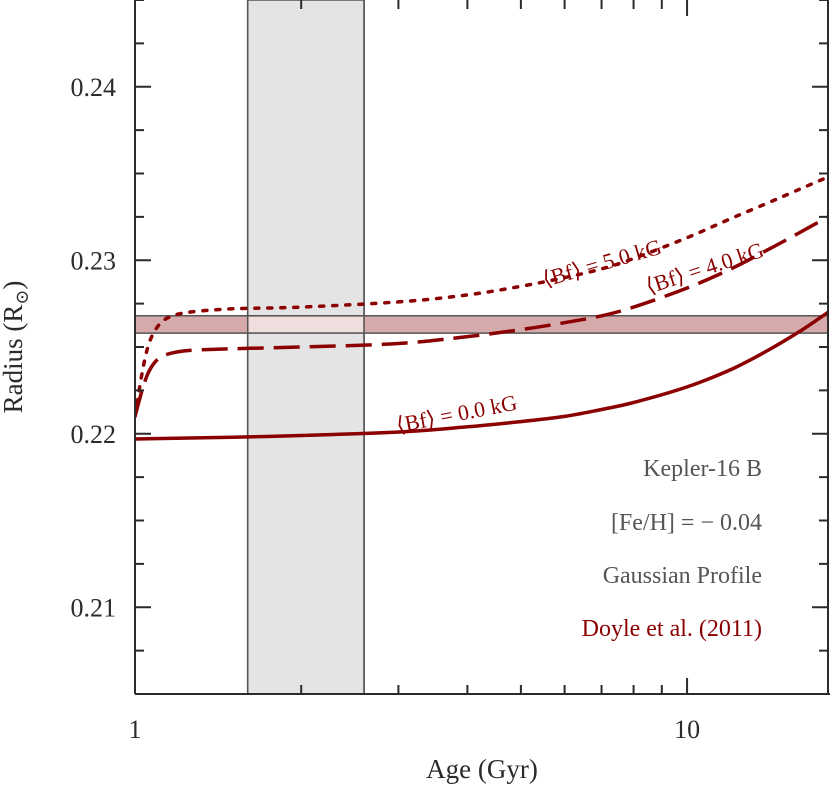 This screenshot has width=830, height=787. What do you see at coordinates (481, 324) in the screenshot?
I see `radius-constraint-band` at bounding box center [481, 324].